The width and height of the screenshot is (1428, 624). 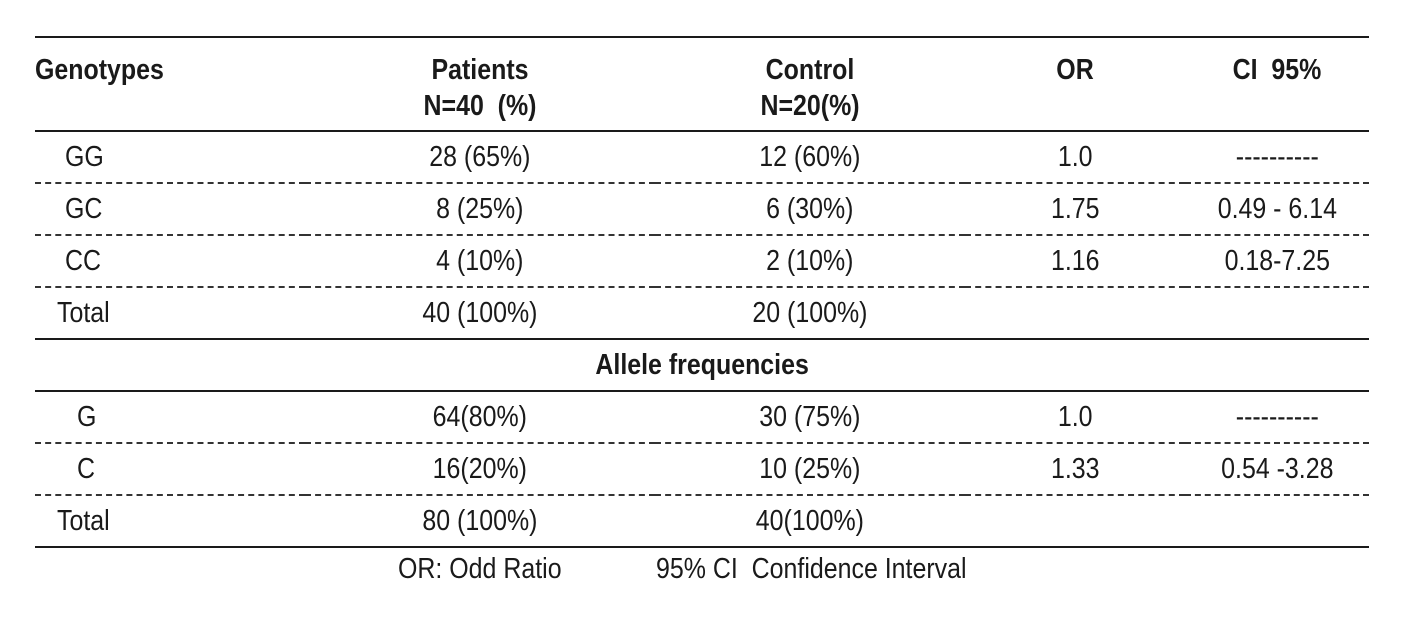 I want to click on patients-cell: 16(20%), so click(x=480, y=469).